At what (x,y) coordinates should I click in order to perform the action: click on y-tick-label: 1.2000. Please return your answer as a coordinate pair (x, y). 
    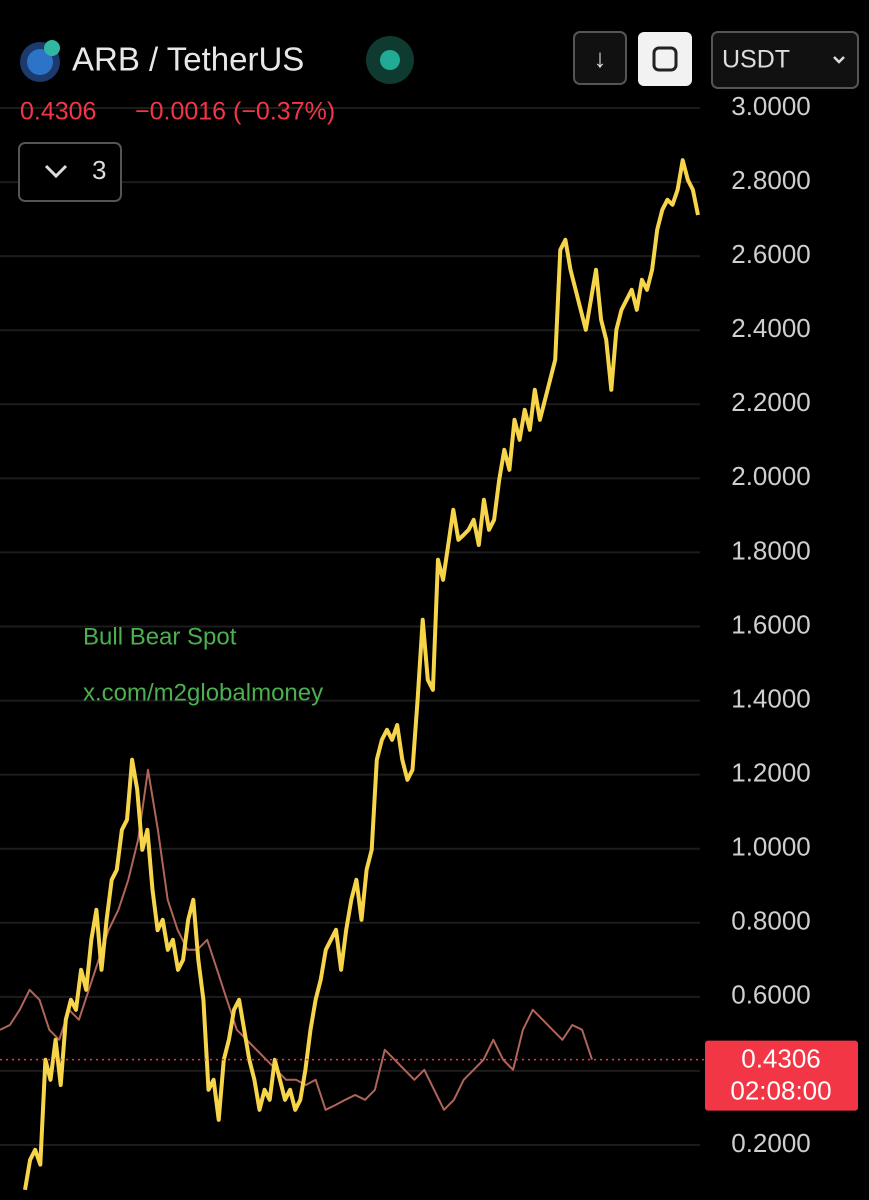
    Looking at the image, I should click on (771, 773).